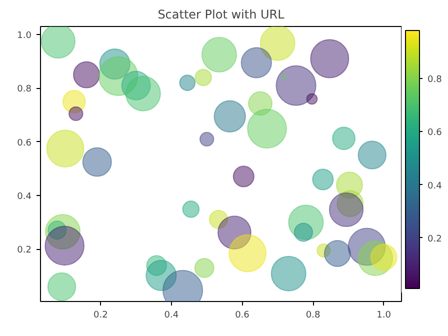 The image size is (448, 336). I want to click on y-tick-label: 0.6, so click(24, 143).